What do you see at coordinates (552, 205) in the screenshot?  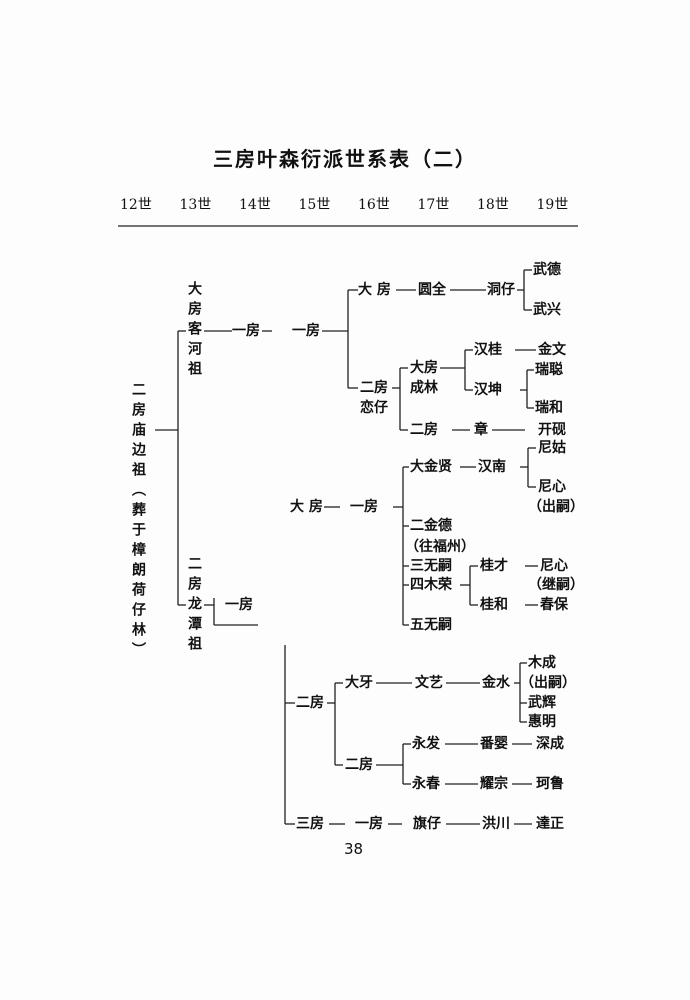 I see `generation-label: 19世` at bounding box center [552, 205].